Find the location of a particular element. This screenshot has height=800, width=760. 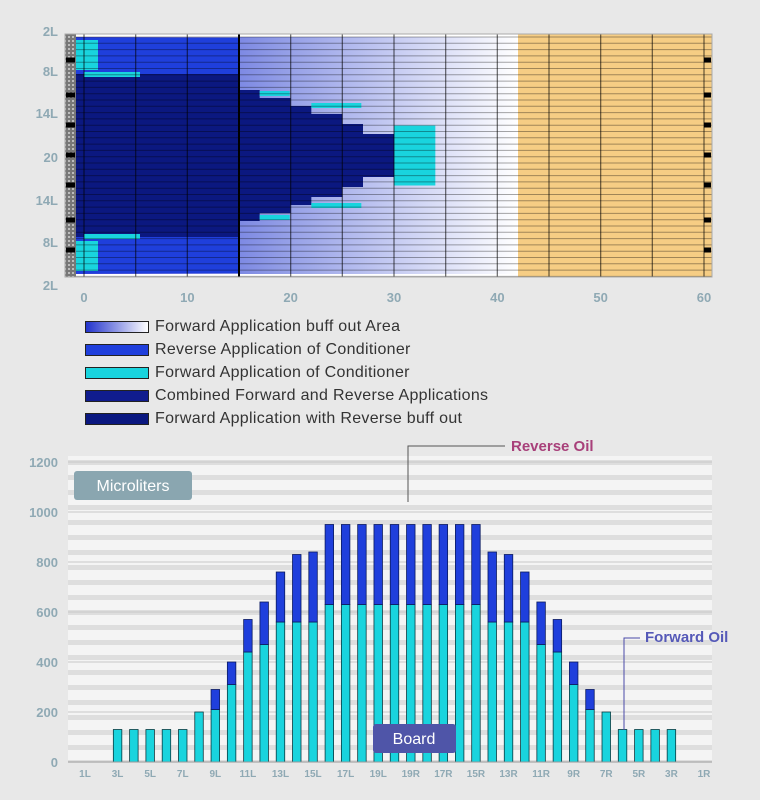

x-tick-label: 60 is located at coordinates (704, 297).